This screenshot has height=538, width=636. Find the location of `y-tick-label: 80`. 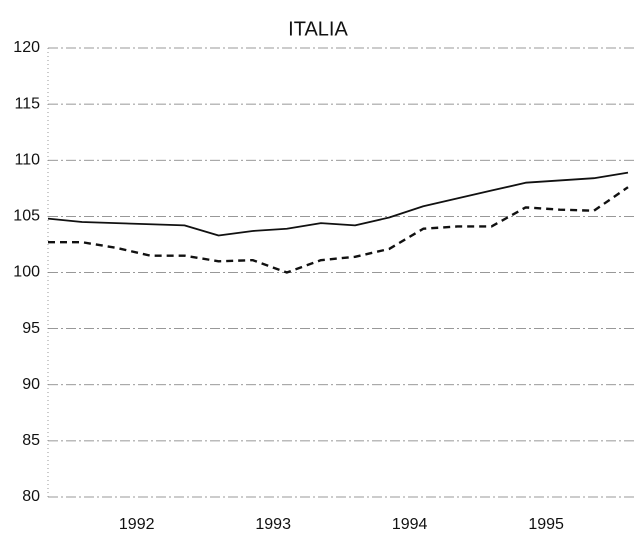

y-tick-label: 80 is located at coordinates (31, 496).